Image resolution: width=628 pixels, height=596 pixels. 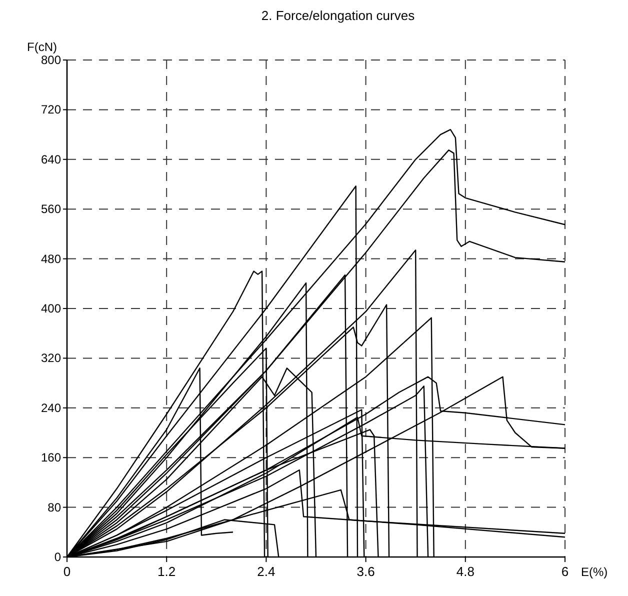 I want to click on y-tick-label: 0, so click(x=58, y=557).